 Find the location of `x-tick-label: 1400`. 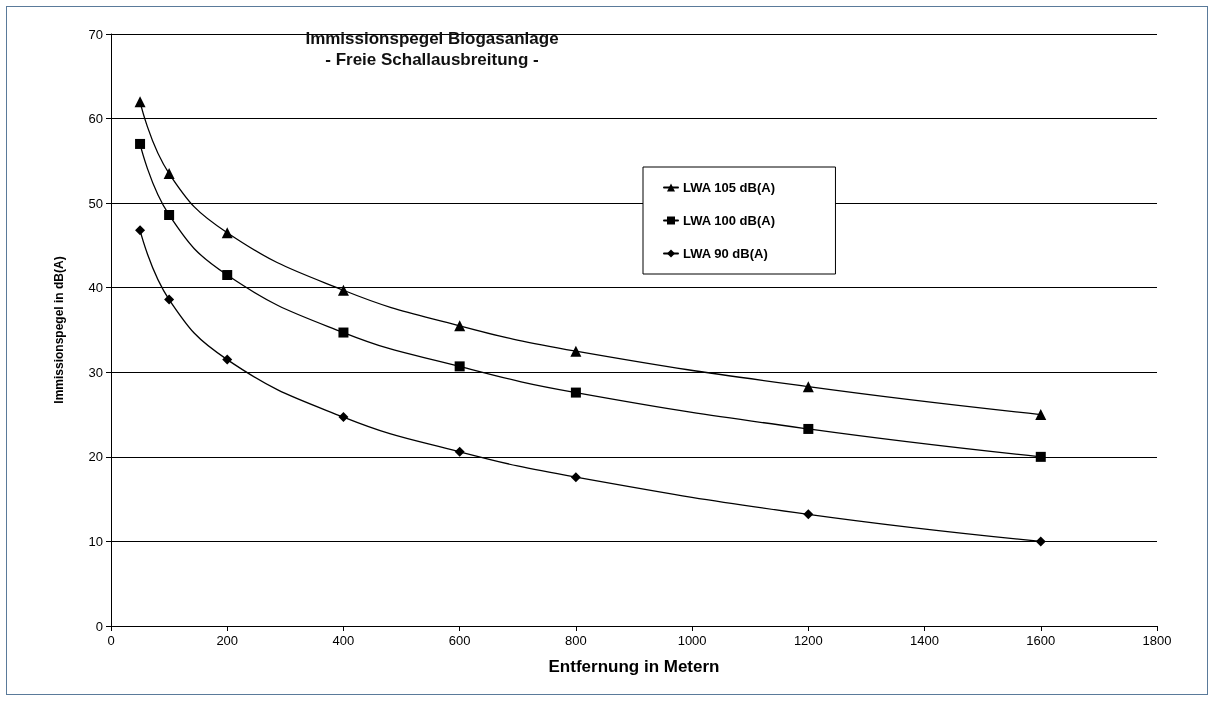

x-tick-label: 1400 is located at coordinates (925, 640).